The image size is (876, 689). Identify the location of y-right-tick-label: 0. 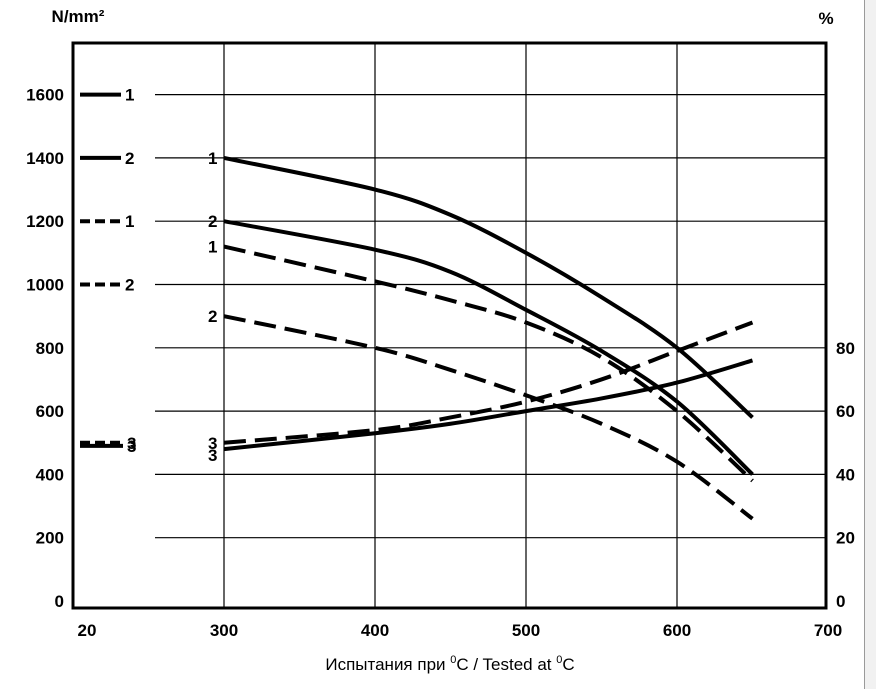
(840, 601).